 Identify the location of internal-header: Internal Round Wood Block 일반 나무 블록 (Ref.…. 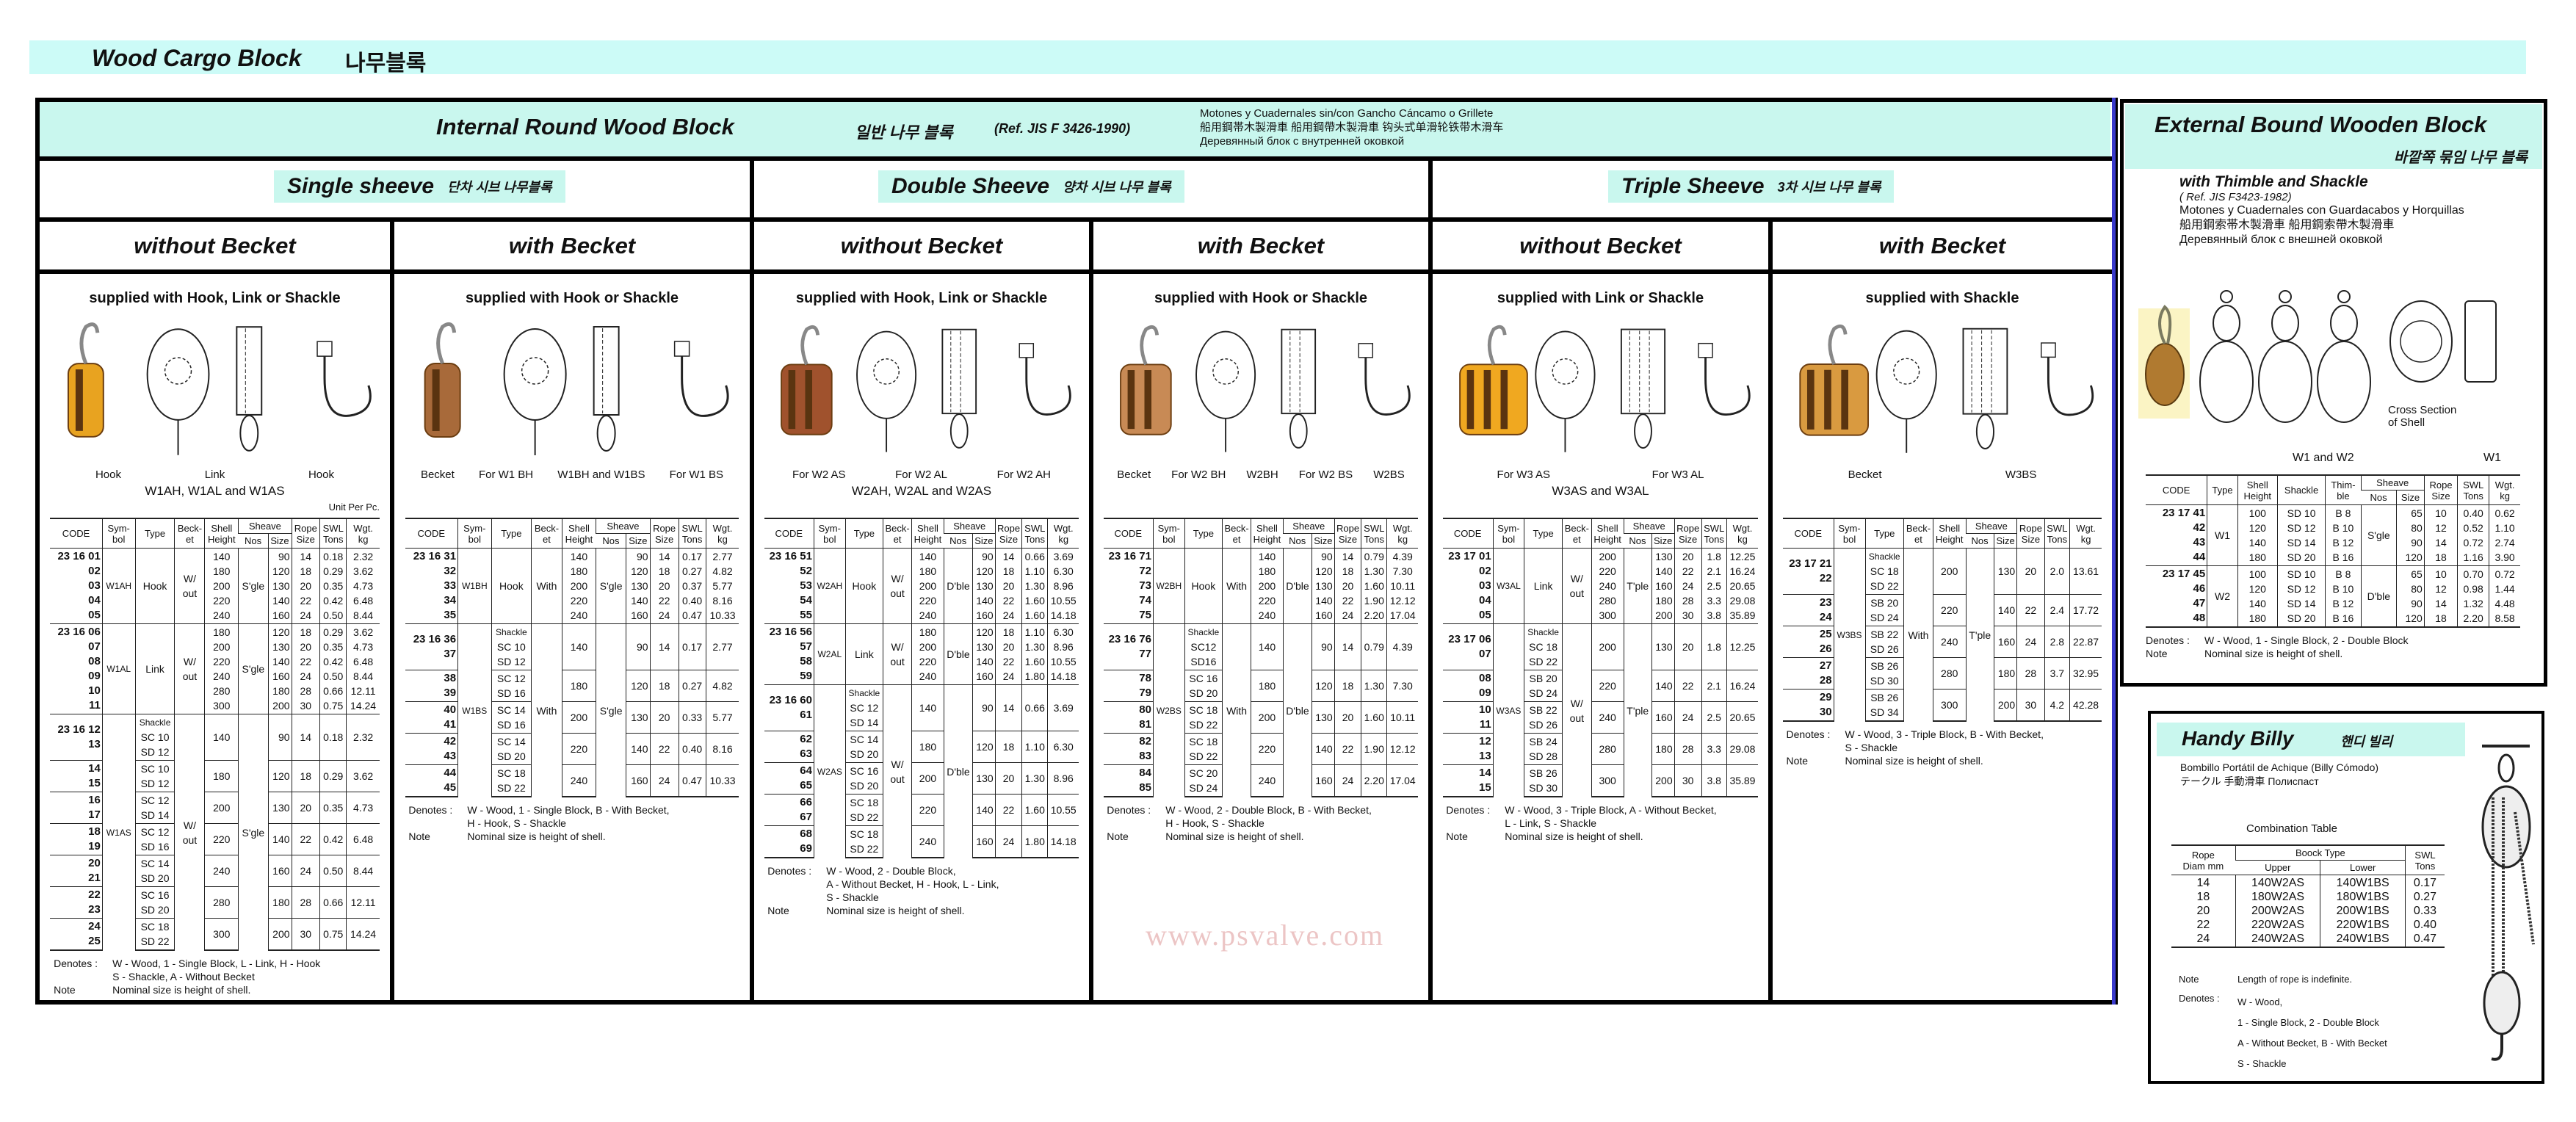
(1075, 129).